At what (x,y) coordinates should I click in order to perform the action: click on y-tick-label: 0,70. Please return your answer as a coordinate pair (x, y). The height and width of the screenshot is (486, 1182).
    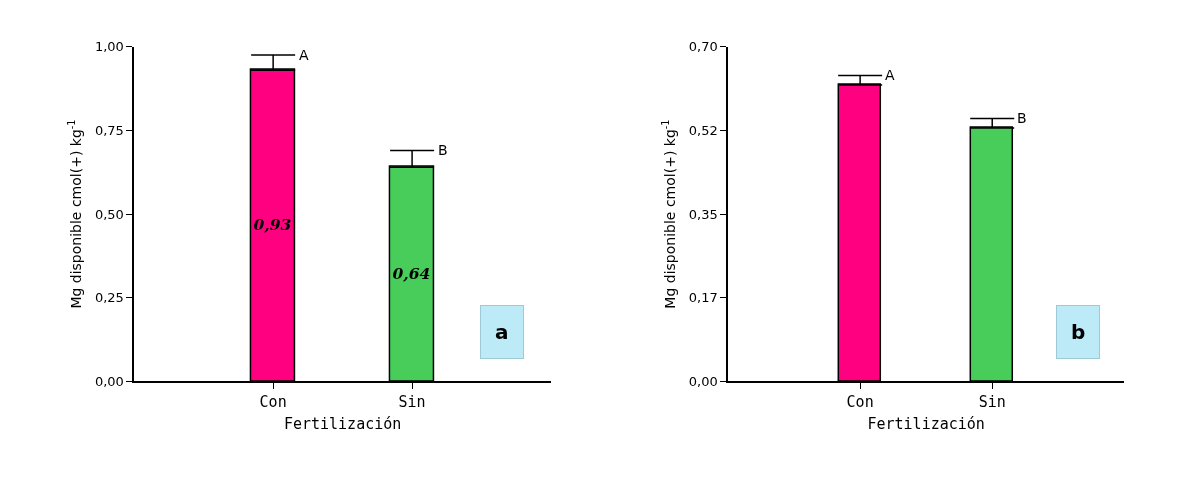
    Looking at the image, I should click on (703, 47).